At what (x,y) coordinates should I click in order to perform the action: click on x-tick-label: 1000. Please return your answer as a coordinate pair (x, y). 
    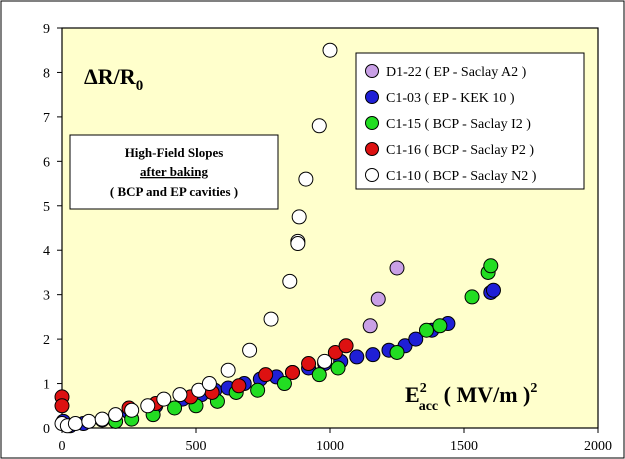
    Looking at the image, I should click on (330, 446).